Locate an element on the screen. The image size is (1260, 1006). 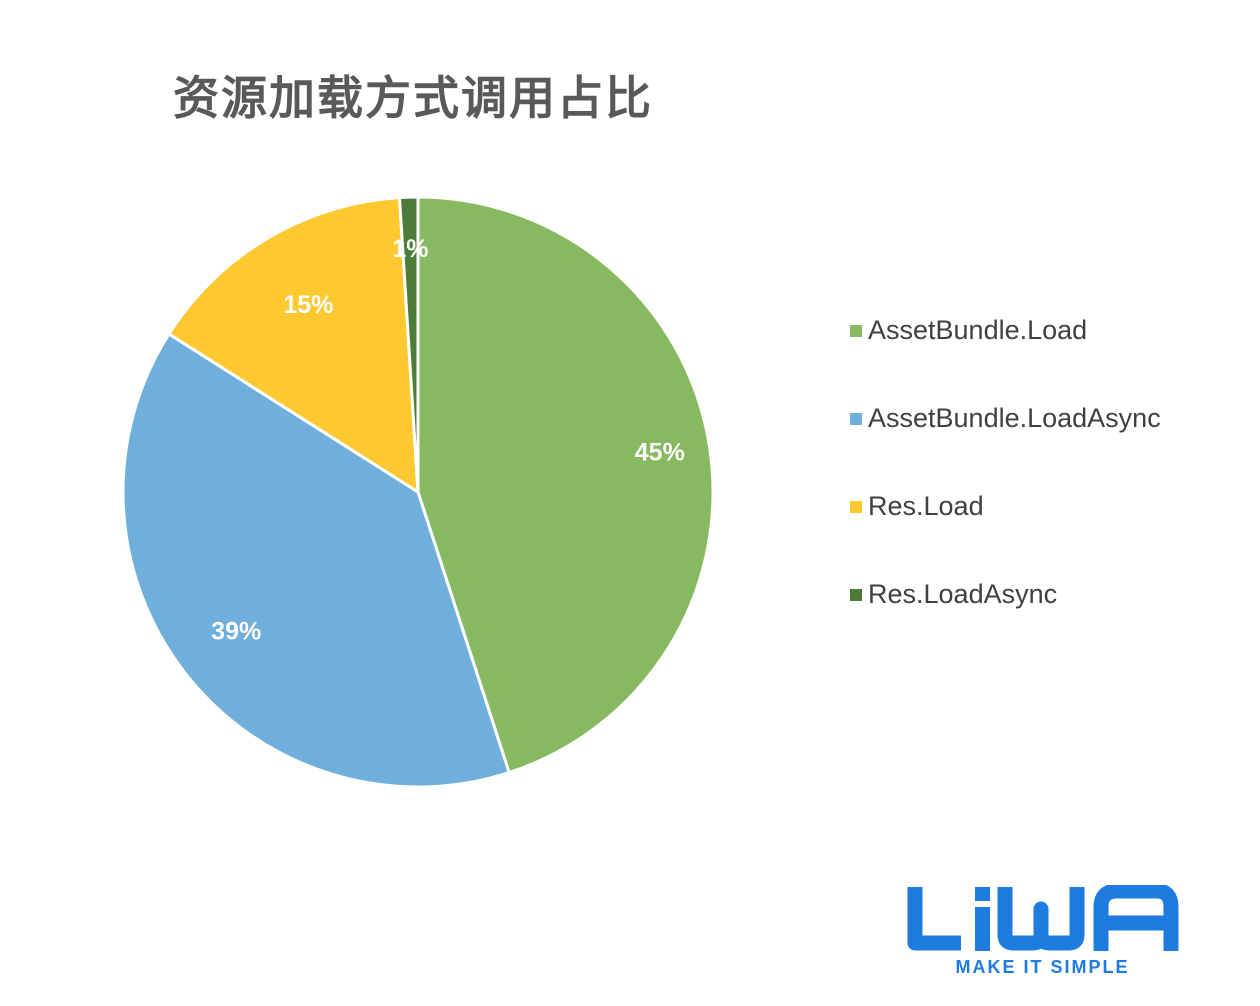
logo-tagline: MAKE IT SIMPLE is located at coordinates (1042, 967).